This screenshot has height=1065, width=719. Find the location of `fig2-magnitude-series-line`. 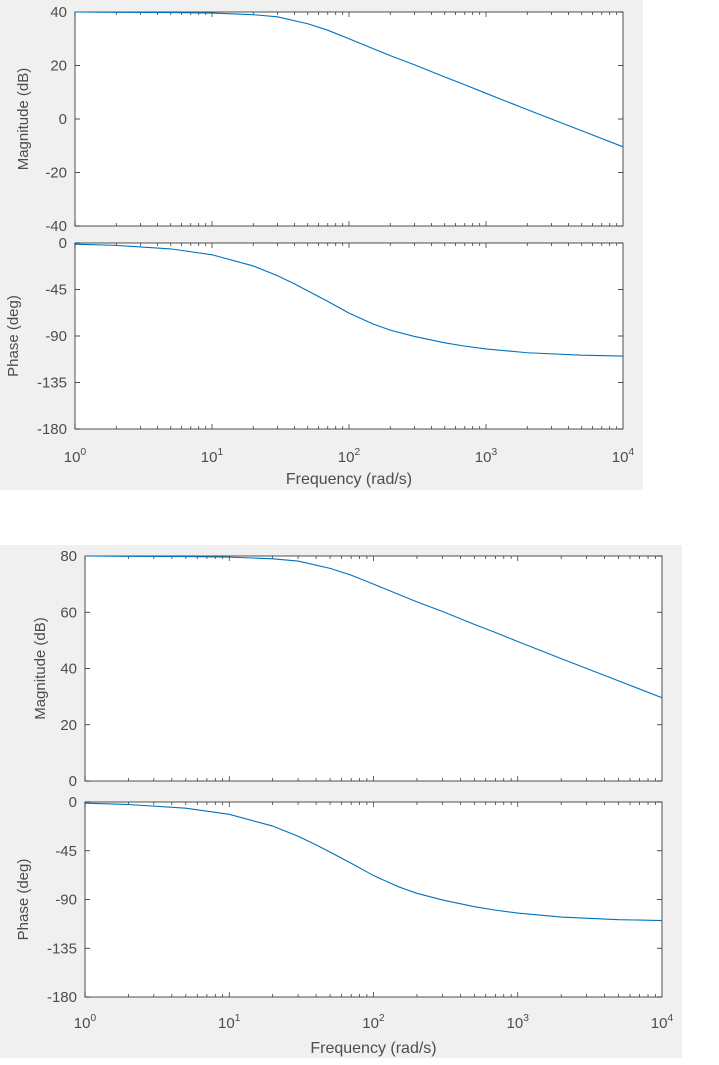

fig2-magnitude-series-line is located at coordinates (373, 627).